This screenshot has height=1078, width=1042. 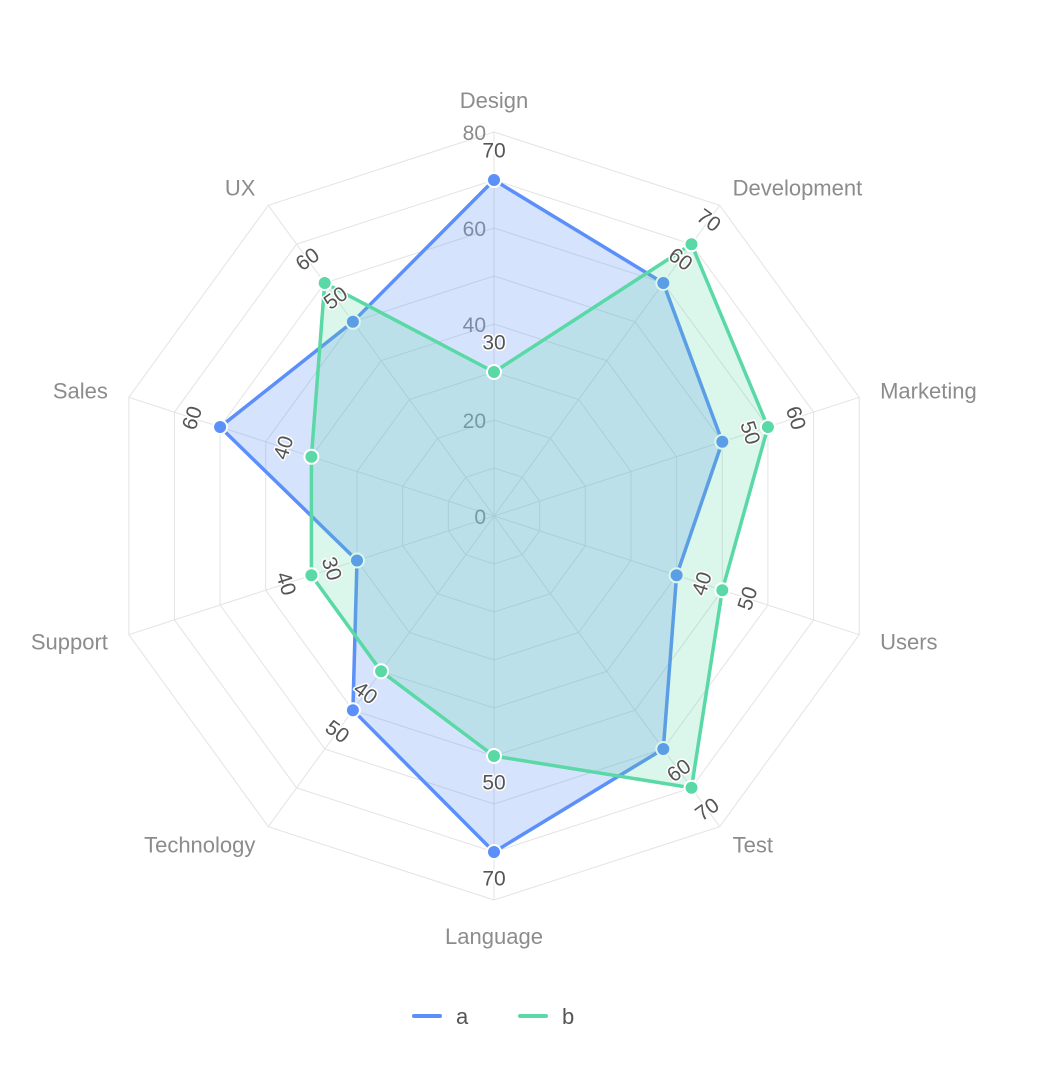 I want to click on legend-item-a: a, so click(x=440, y=1016).